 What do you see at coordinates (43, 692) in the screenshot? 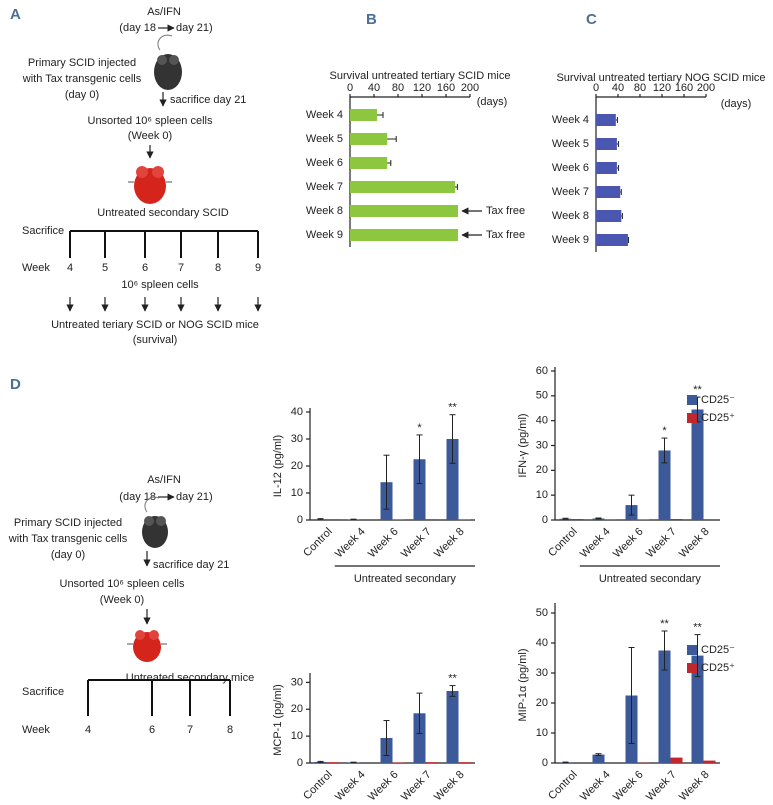
I see `label: Sacrifice` at bounding box center [43, 692].